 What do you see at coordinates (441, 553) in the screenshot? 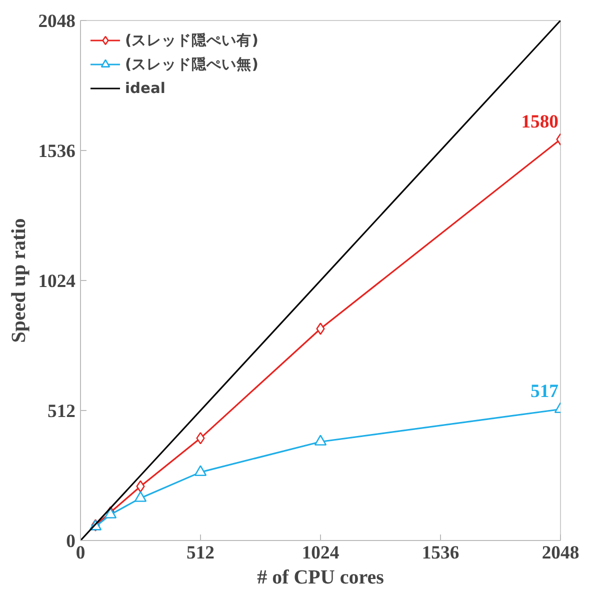
I see `x-tick-label: 1536` at bounding box center [441, 553].